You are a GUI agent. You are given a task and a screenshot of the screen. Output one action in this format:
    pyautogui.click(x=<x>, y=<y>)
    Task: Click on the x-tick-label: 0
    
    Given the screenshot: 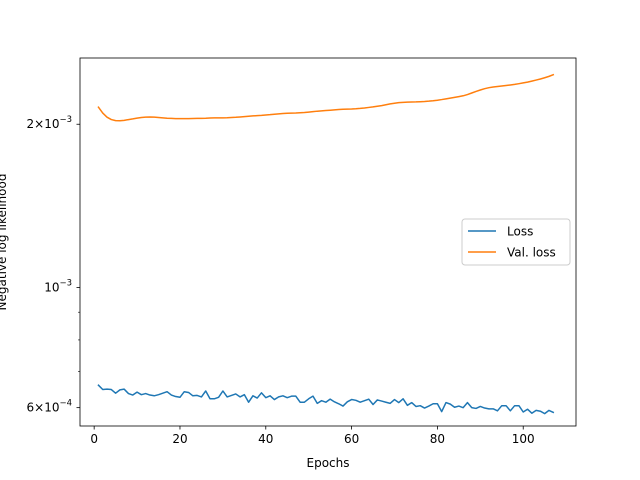 What is the action you would take?
    pyautogui.click(x=94, y=439)
    